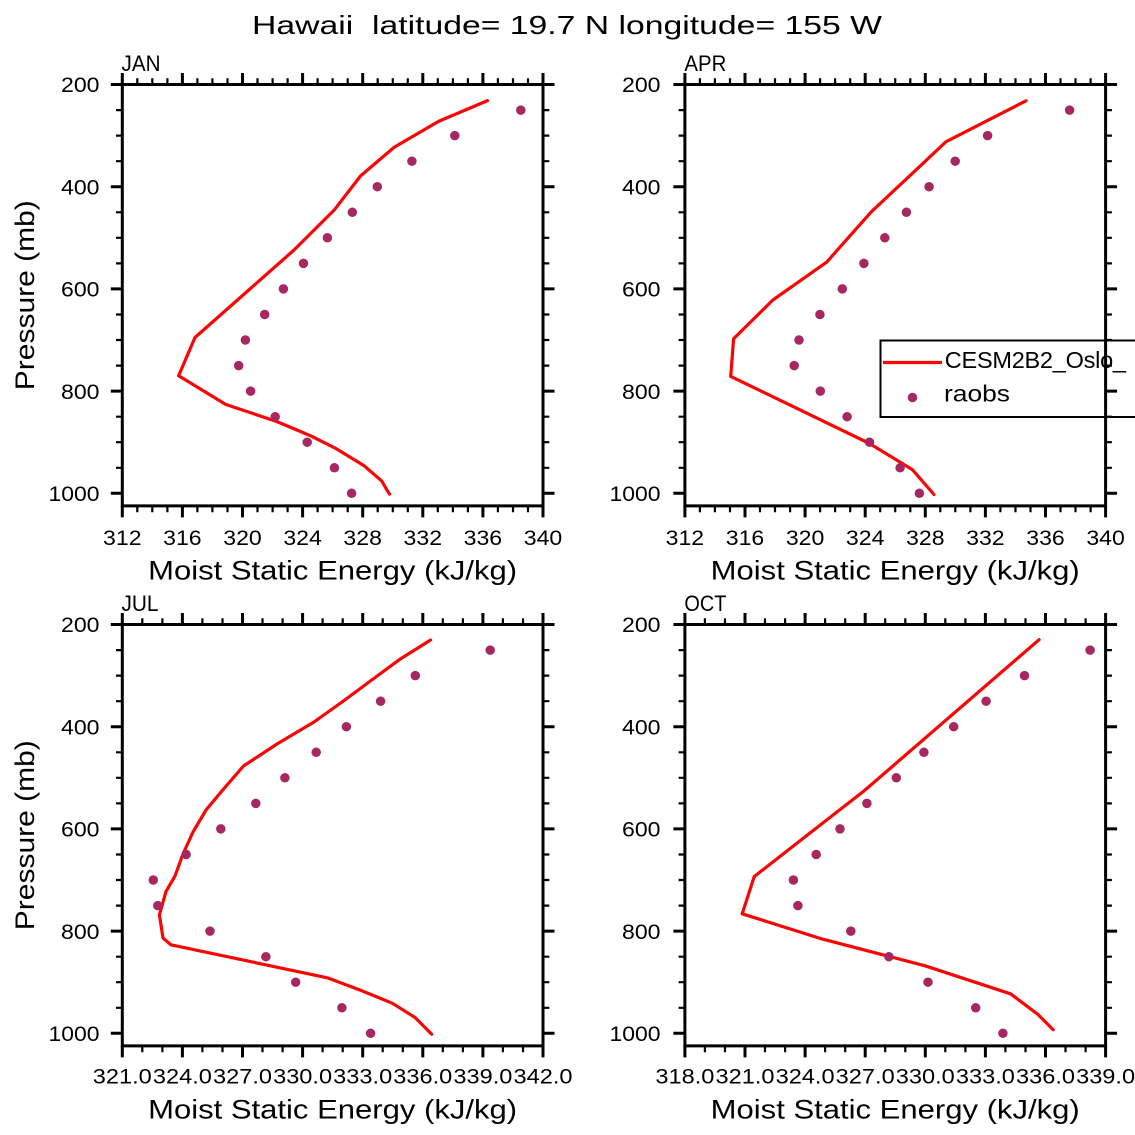  What do you see at coordinates (543, 1077) in the screenshot?
I see `svg-text: 342.0` at bounding box center [543, 1077].